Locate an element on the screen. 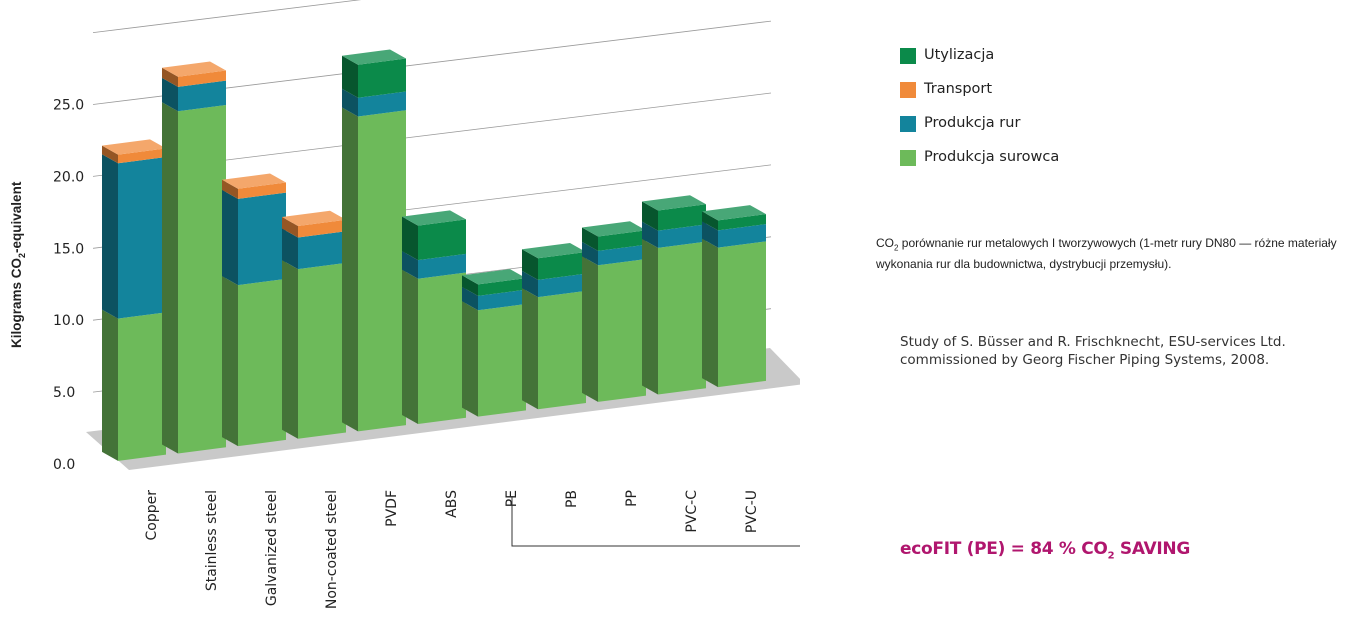  ecofit-callout: ecoFIT (PE) = 84 % CO2 SAVING is located at coordinates (1045, 550).